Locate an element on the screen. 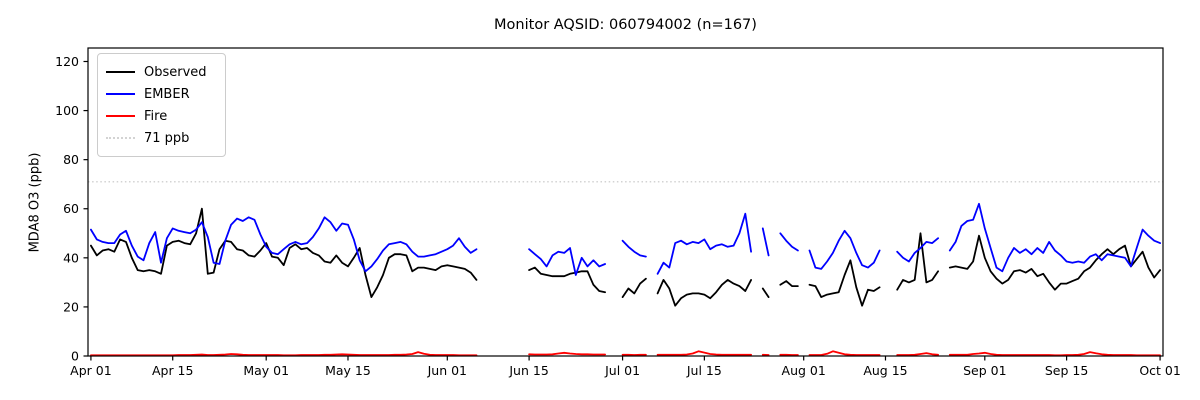 Image resolution: width=1200 pixels, height=400 pixels. x-tick-label: May 15 is located at coordinates (348, 370).